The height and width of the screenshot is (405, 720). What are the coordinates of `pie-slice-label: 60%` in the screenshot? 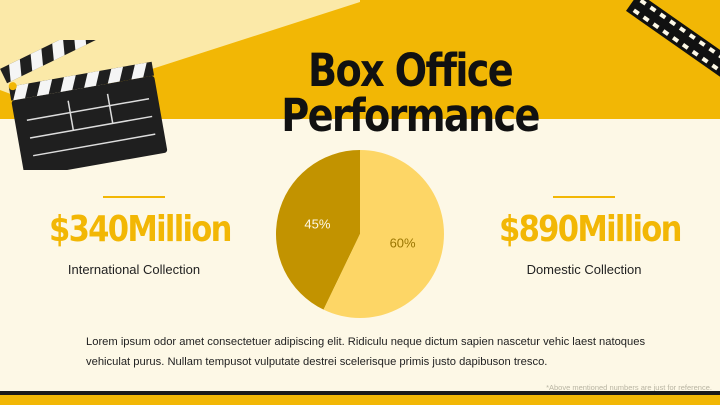 It's located at (403, 243).